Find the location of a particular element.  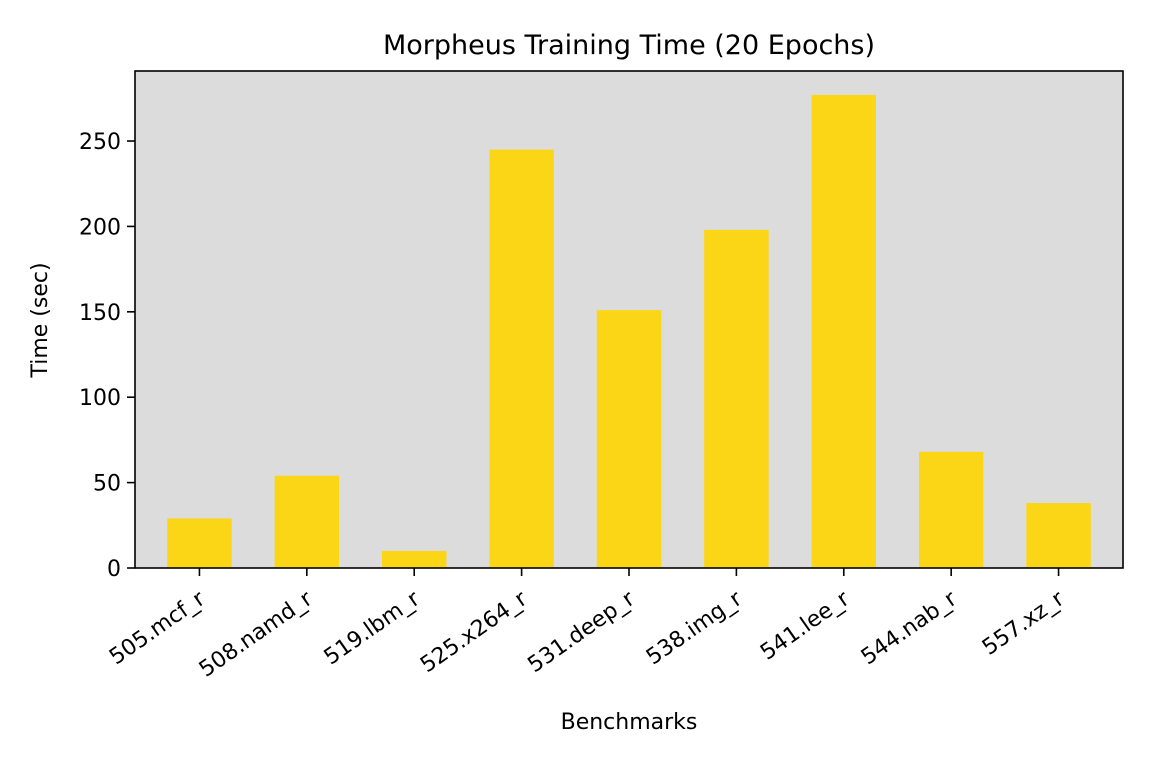

bar-538.img_r is located at coordinates (736, 398).